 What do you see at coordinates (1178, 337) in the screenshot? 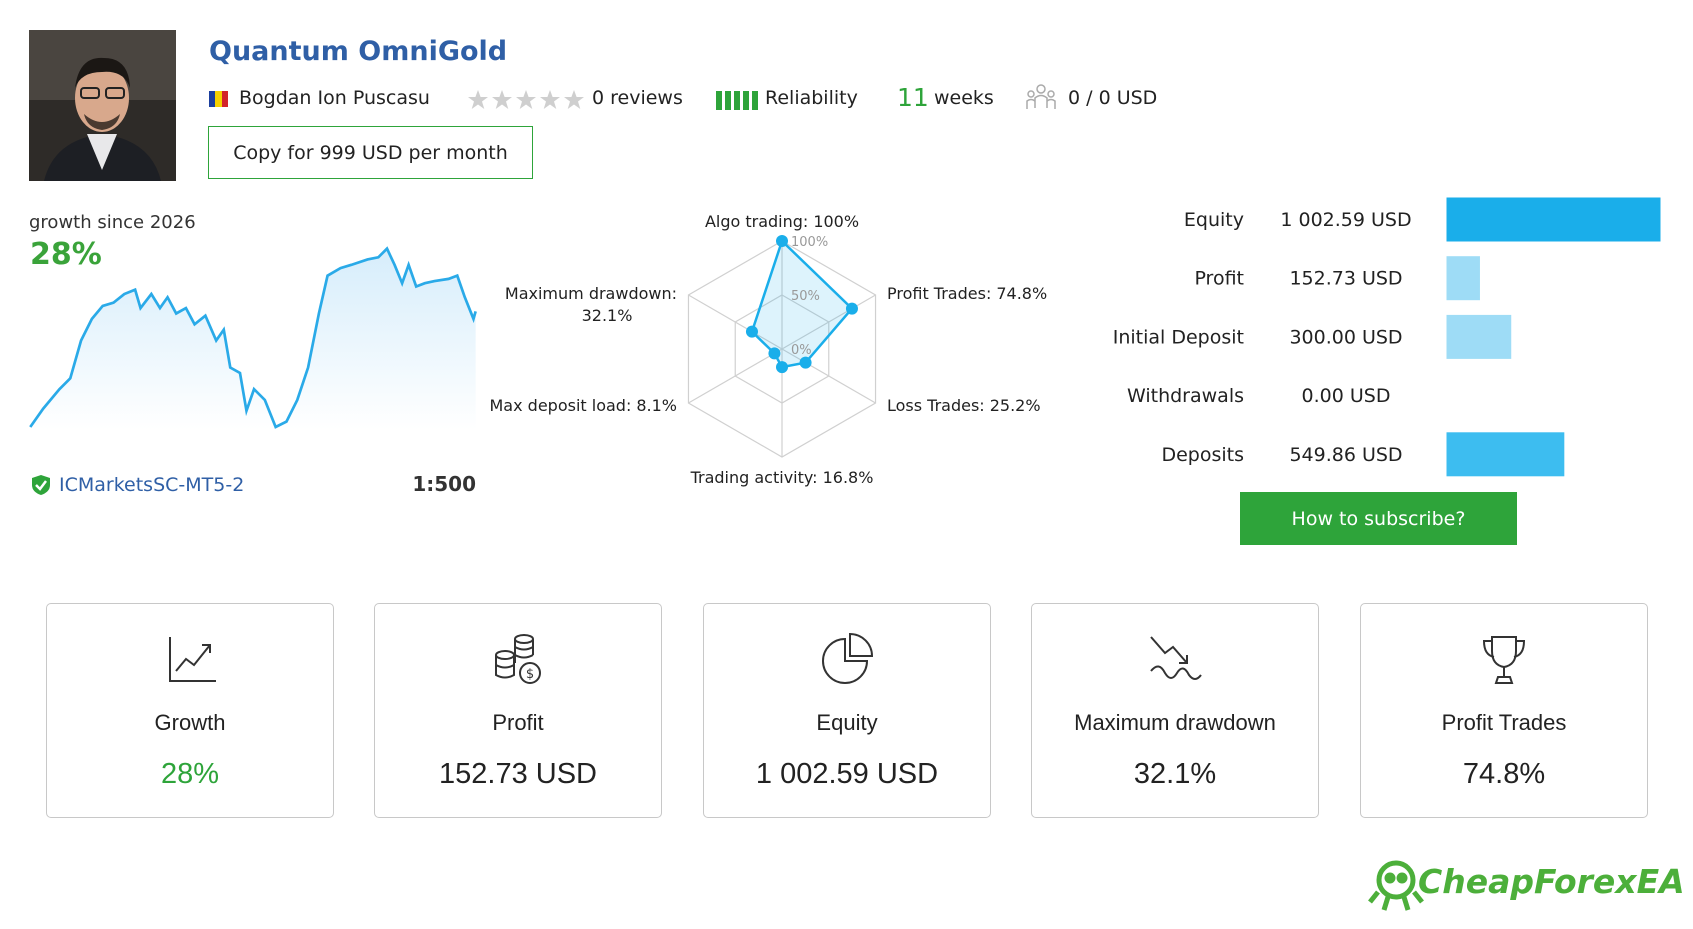
I see `account-label: Initial Deposit` at bounding box center [1178, 337].